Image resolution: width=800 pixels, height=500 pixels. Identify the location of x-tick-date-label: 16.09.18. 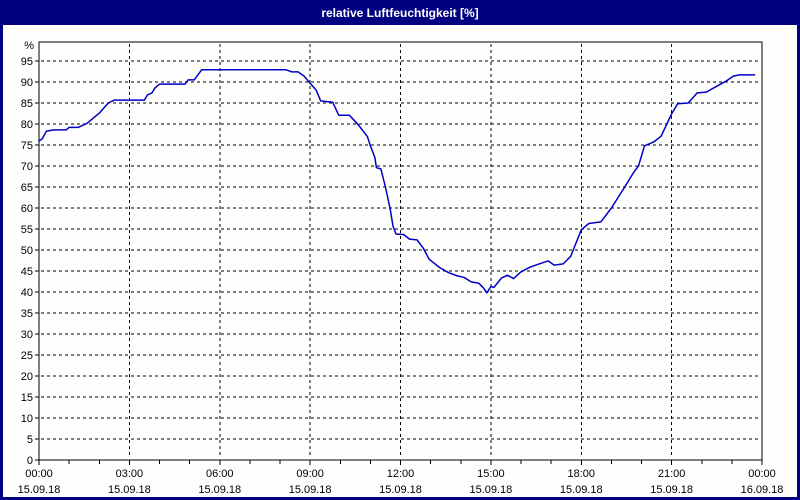
(762, 490).